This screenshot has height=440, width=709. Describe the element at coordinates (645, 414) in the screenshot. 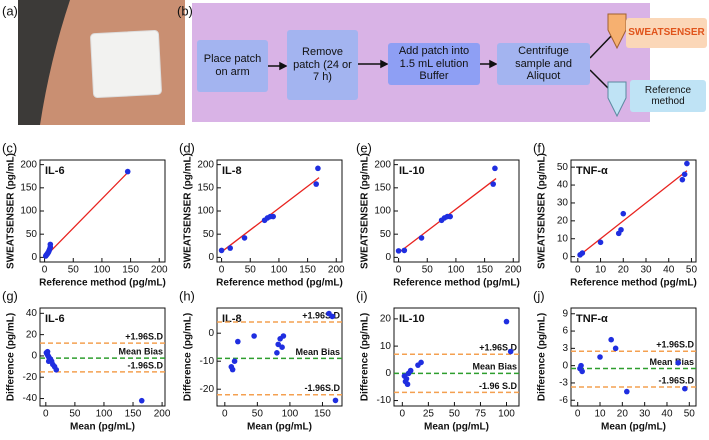

I see `x-tick-label: 30` at that location.